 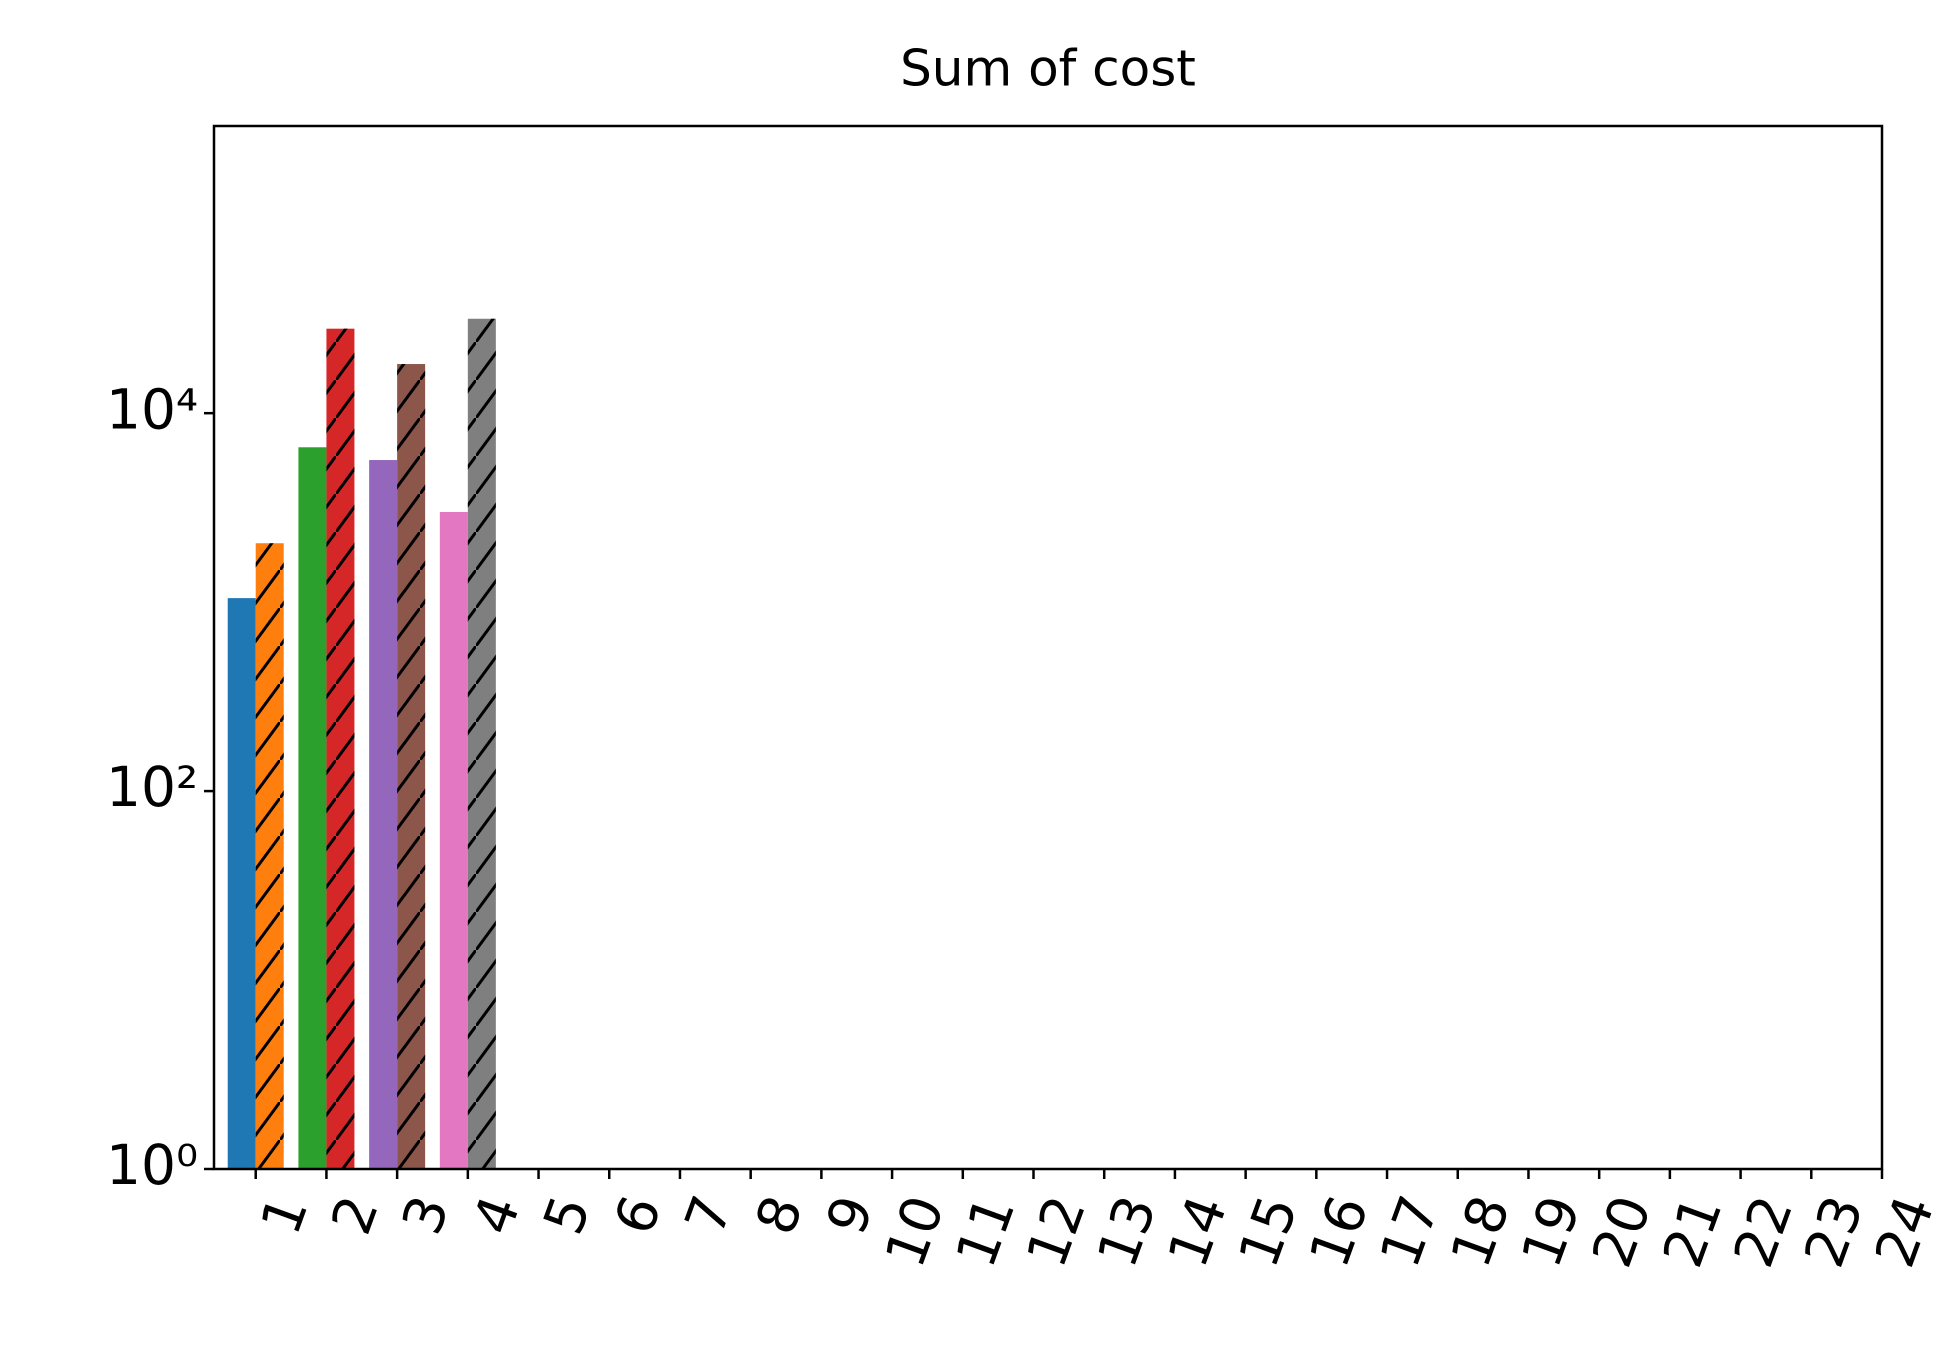 What do you see at coordinates (152, 787) in the screenshot?
I see `y-tick-label: 10²` at bounding box center [152, 787].